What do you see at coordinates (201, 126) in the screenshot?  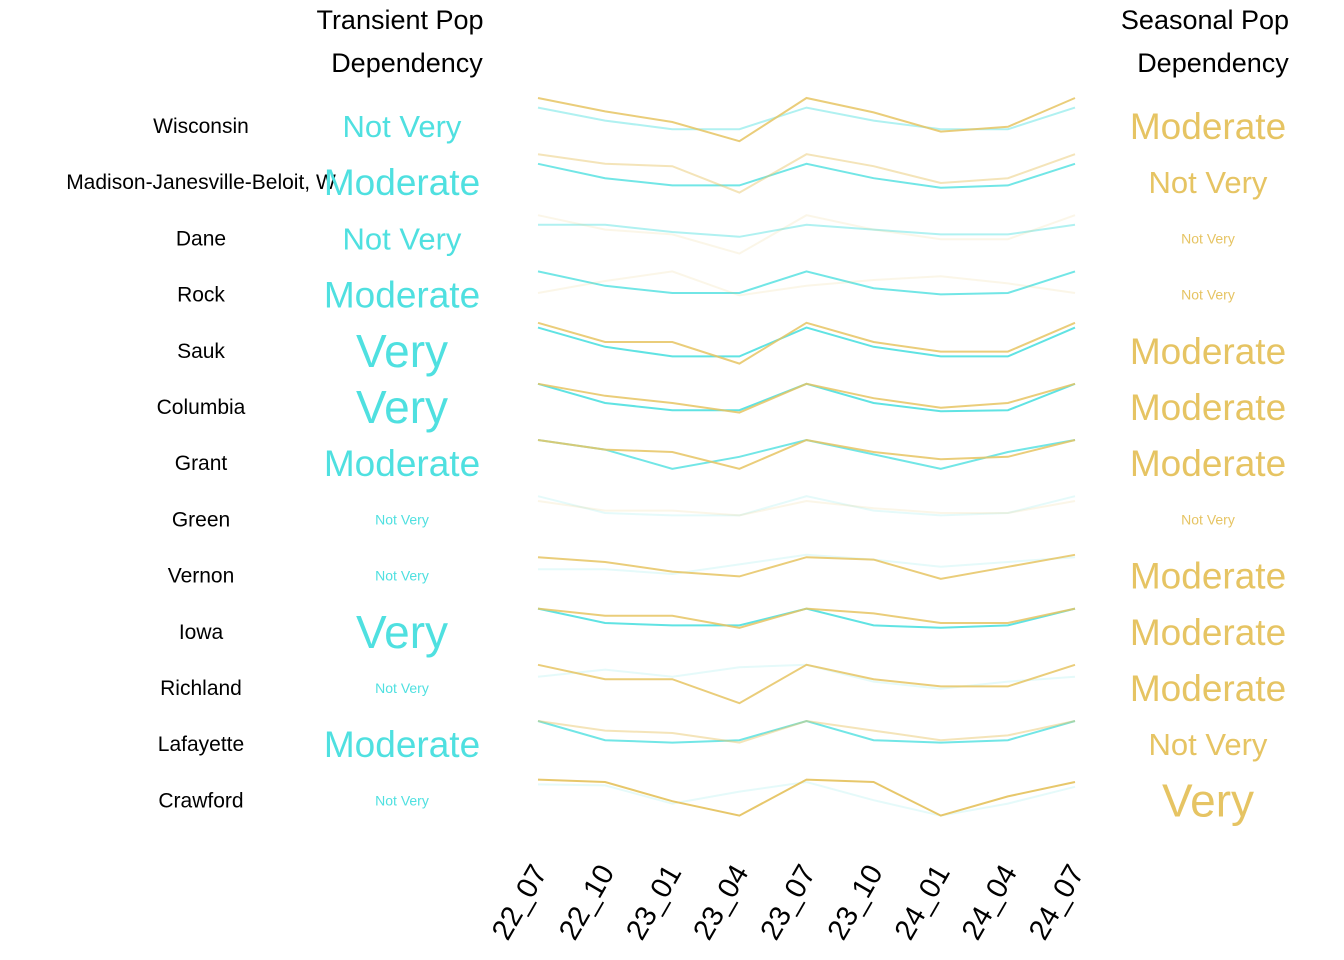 I see `county-name: Wisconsin` at bounding box center [201, 126].